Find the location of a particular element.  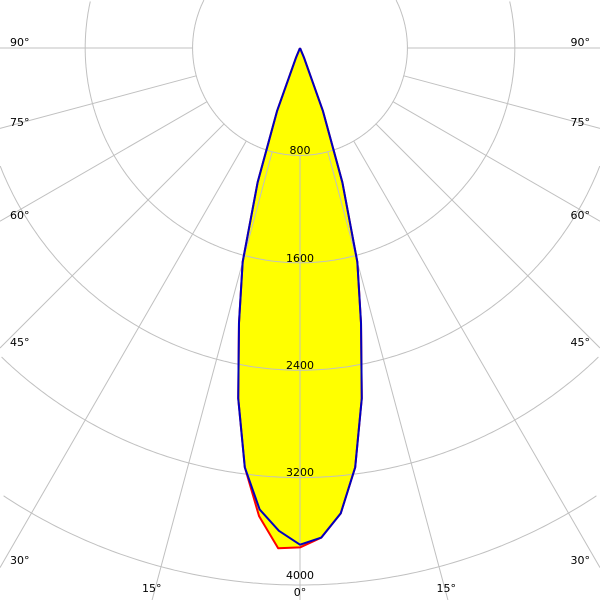

angle-label-left-75: 75° is located at coordinates (20, 122).